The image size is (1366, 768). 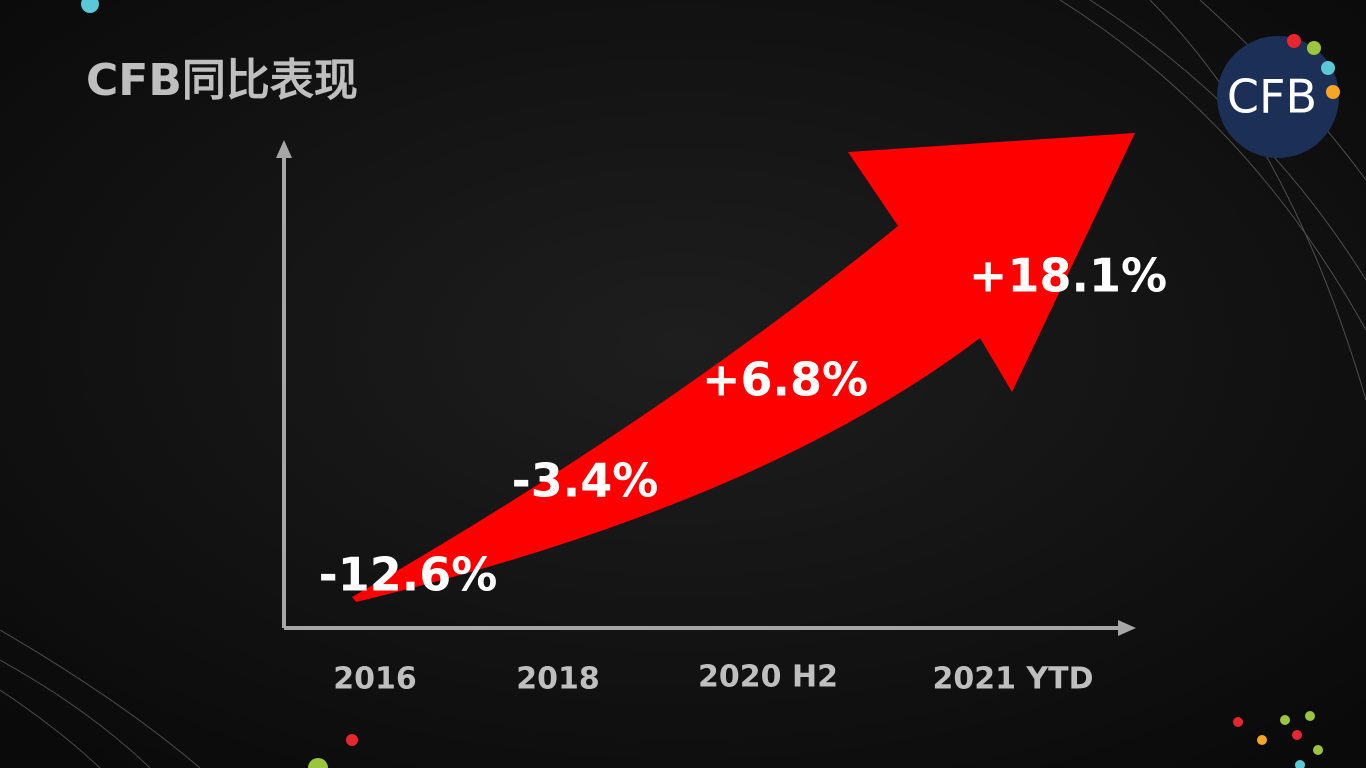 What do you see at coordinates (785, 380) in the screenshot?
I see `change-label: +6.8%` at bounding box center [785, 380].